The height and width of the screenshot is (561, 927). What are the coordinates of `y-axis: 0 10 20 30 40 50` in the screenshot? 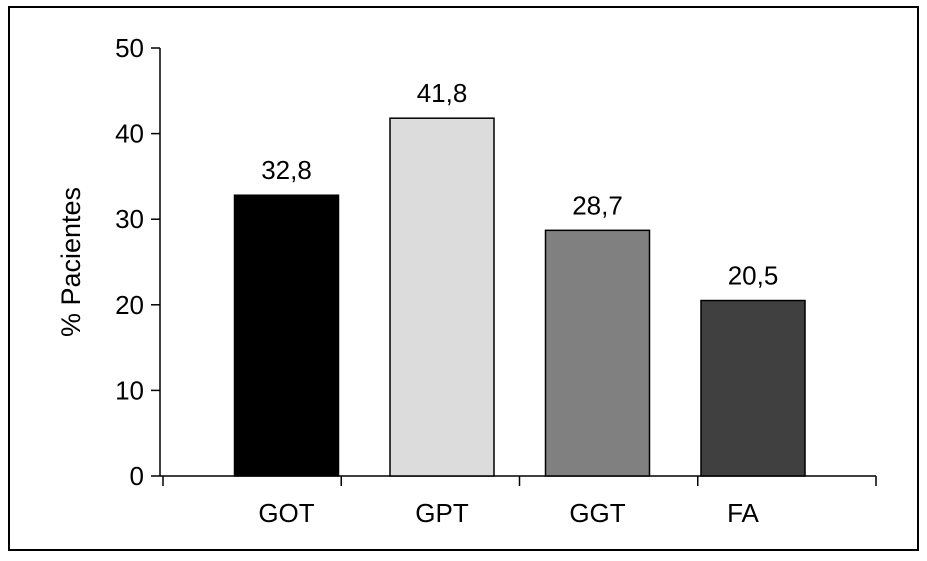 It's located at (138, 262).